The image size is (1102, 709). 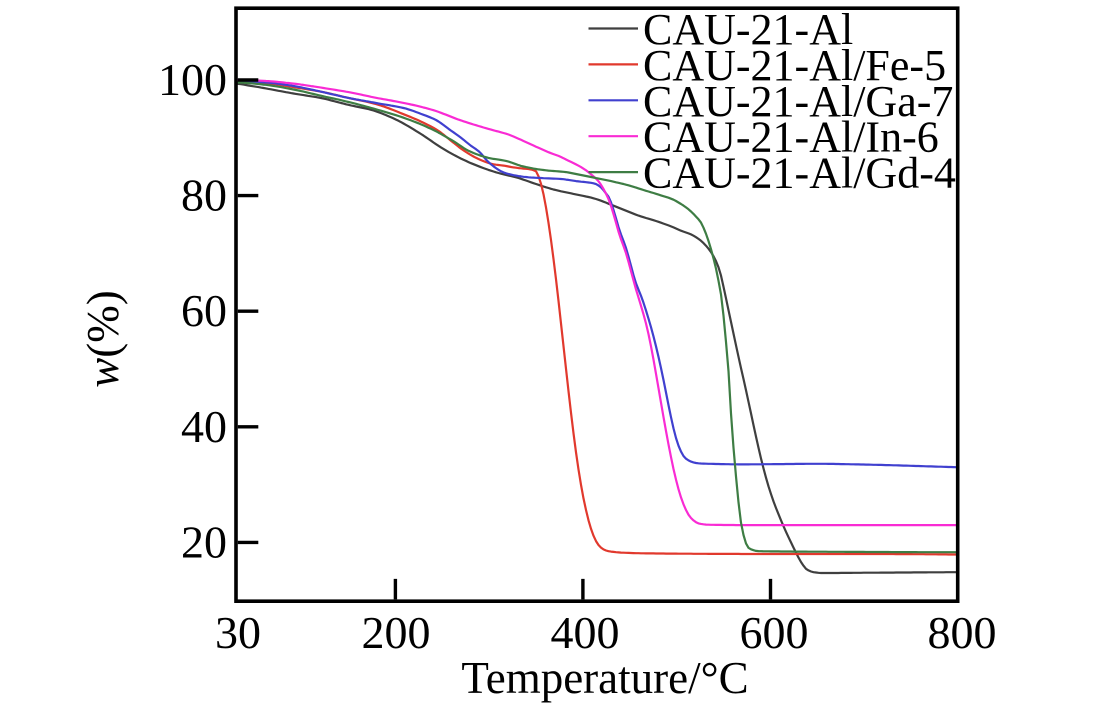 I want to click on svg-text: CAU-21-Al/Gd-4, so click(x=799, y=173).